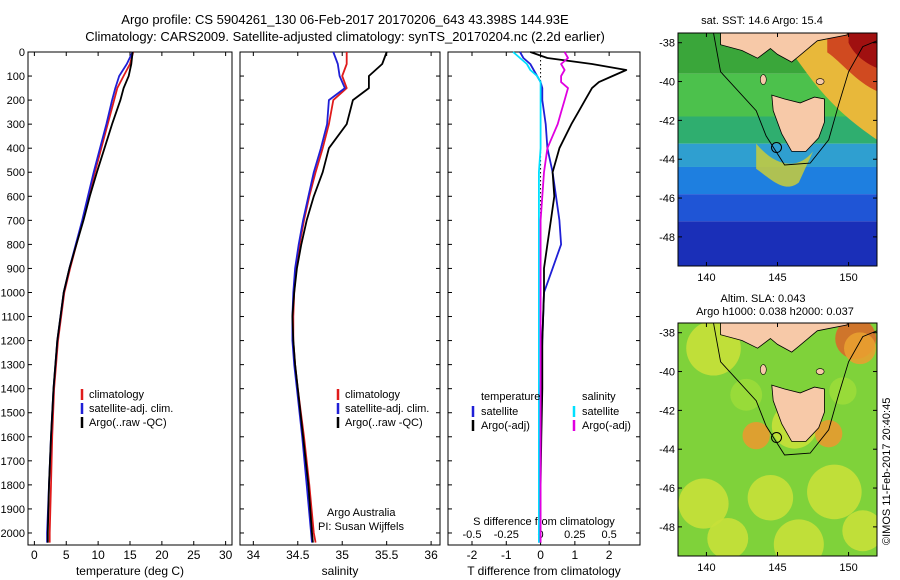  What do you see at coordinates (298, 555) in the screenshot?
I see `x-tick-label: 34.5` at bounding box center [298, 555].